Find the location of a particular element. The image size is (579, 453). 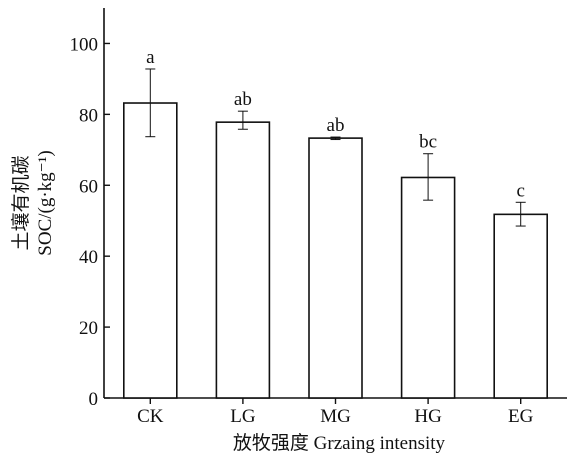

significance-label: c is located at coordinates (520, 190).